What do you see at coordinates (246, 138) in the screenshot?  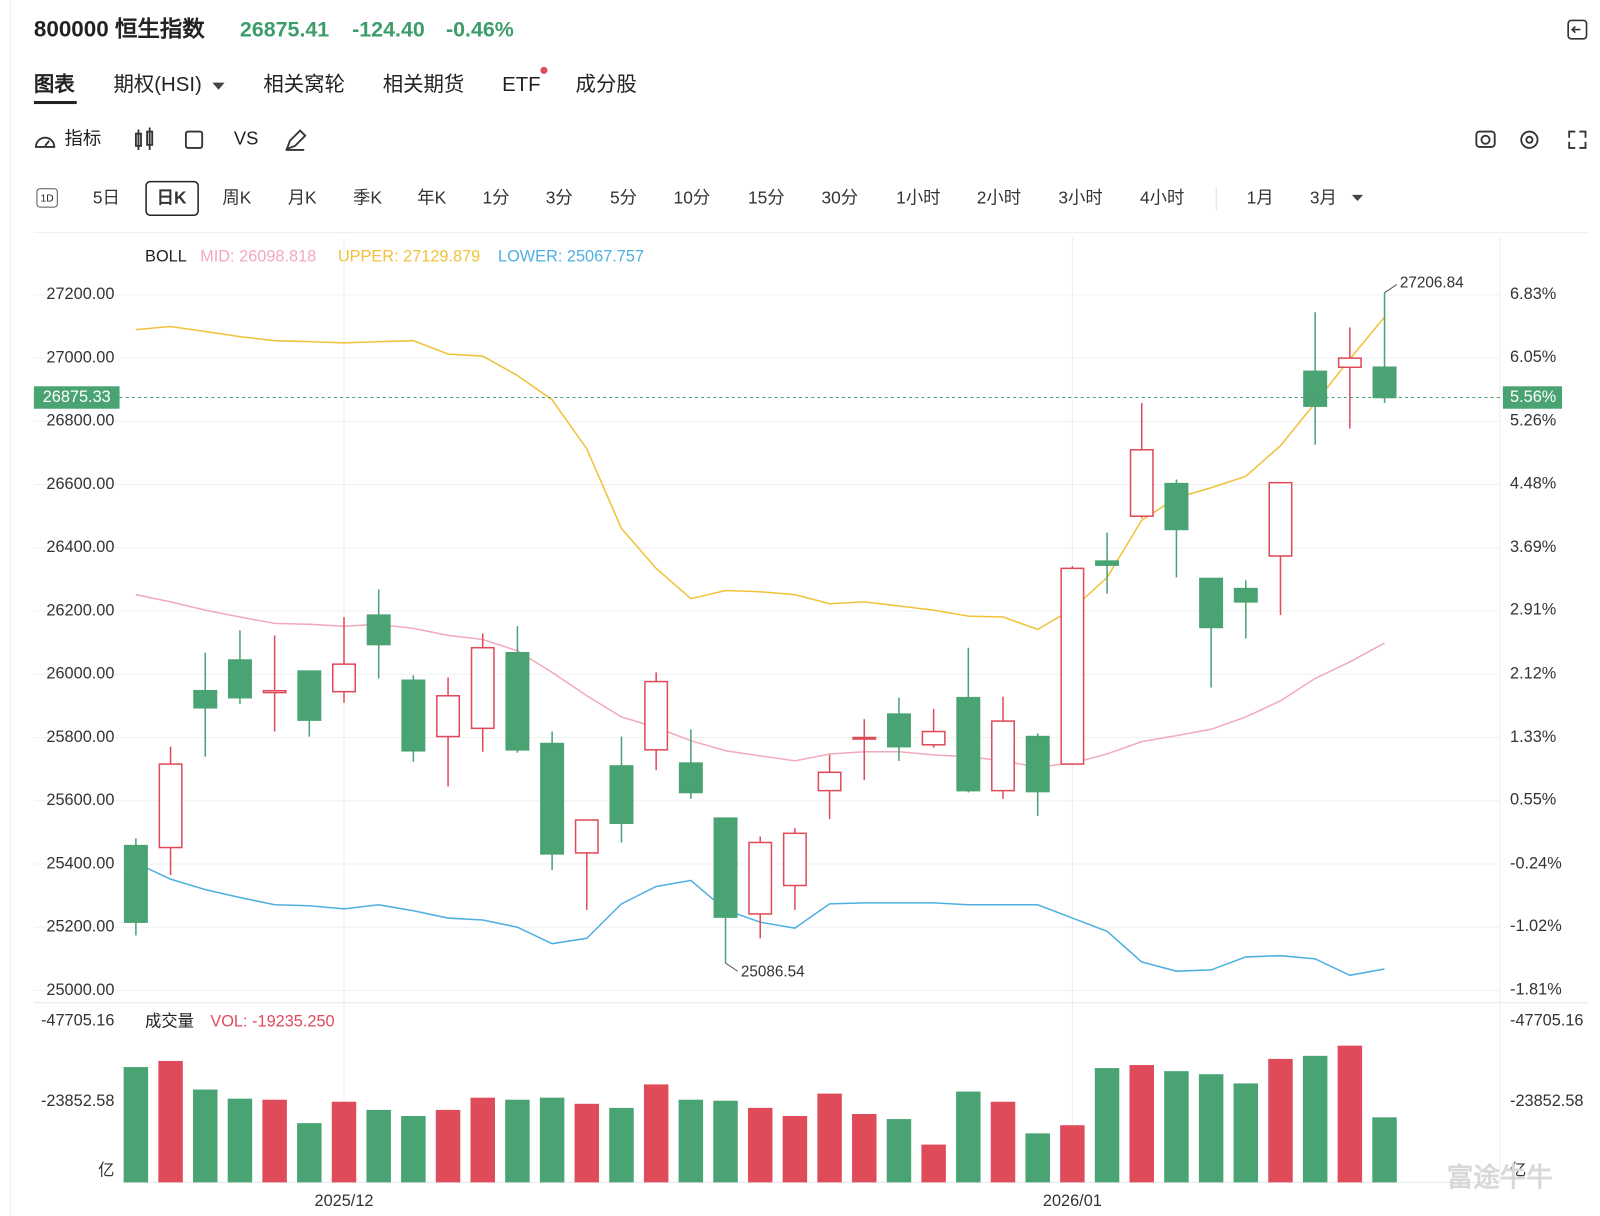 I see `compare: VS` at bounding box center [246, 138].